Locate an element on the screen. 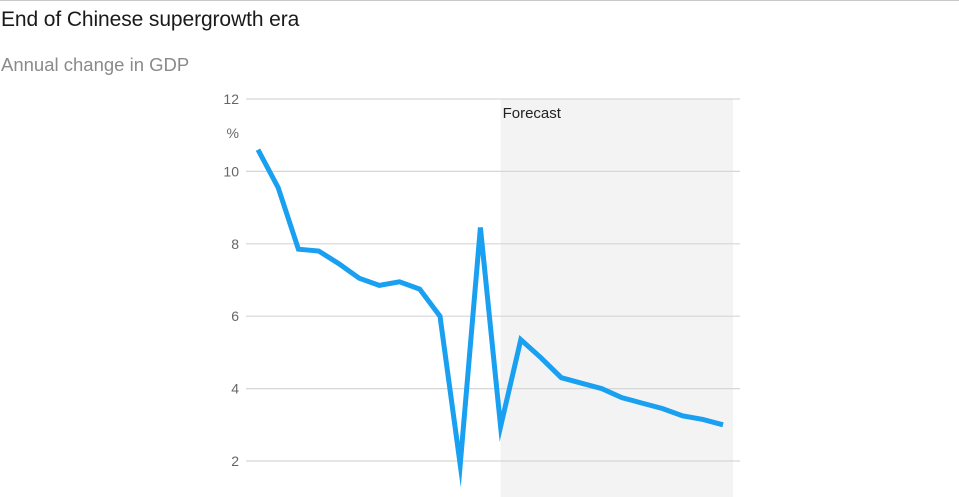 The width and height of the screenshot is (959, 497). y-tick-label-4: 4 is located at coordinates (235, 389).